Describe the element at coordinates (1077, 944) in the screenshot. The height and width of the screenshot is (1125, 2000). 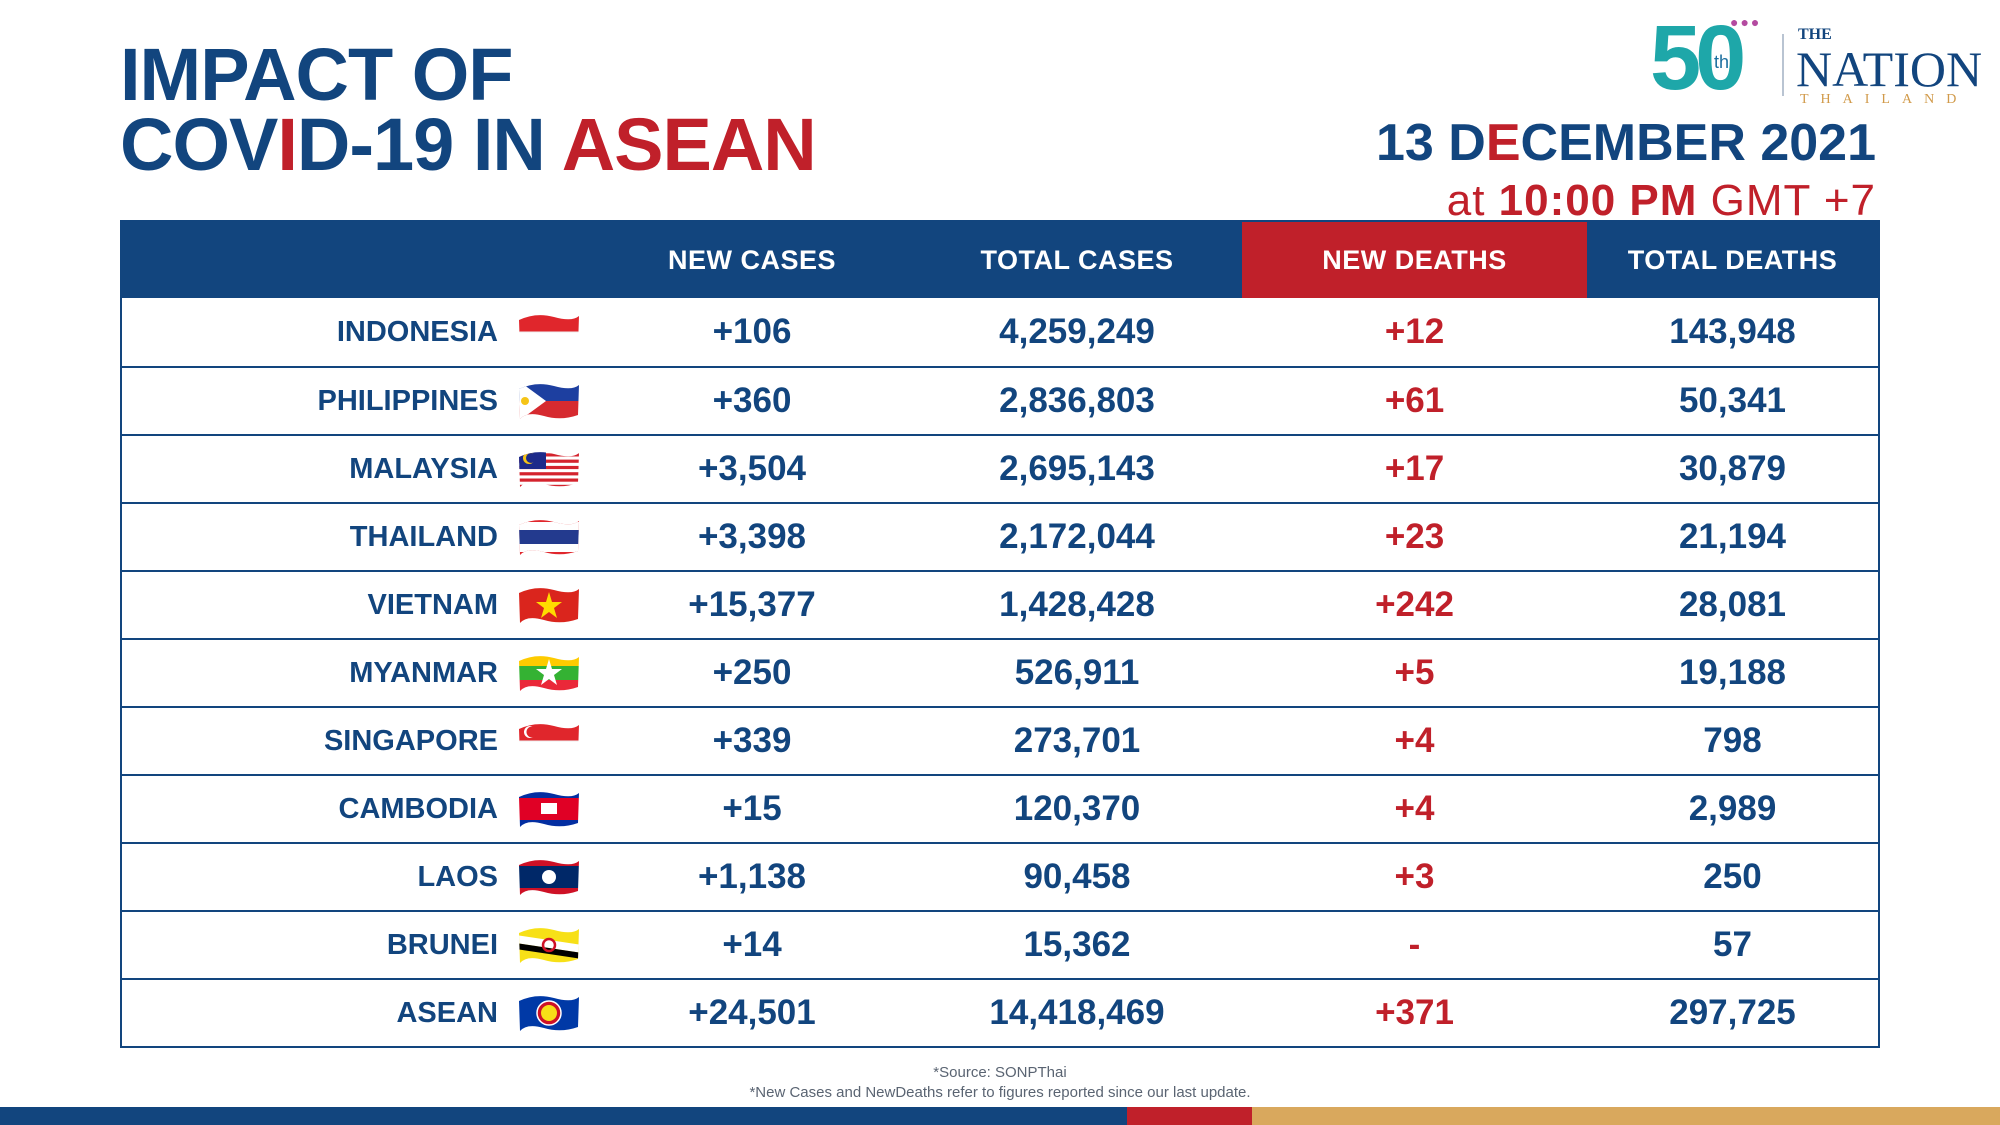
I see `total-cases-cell: 15,362` at that location.